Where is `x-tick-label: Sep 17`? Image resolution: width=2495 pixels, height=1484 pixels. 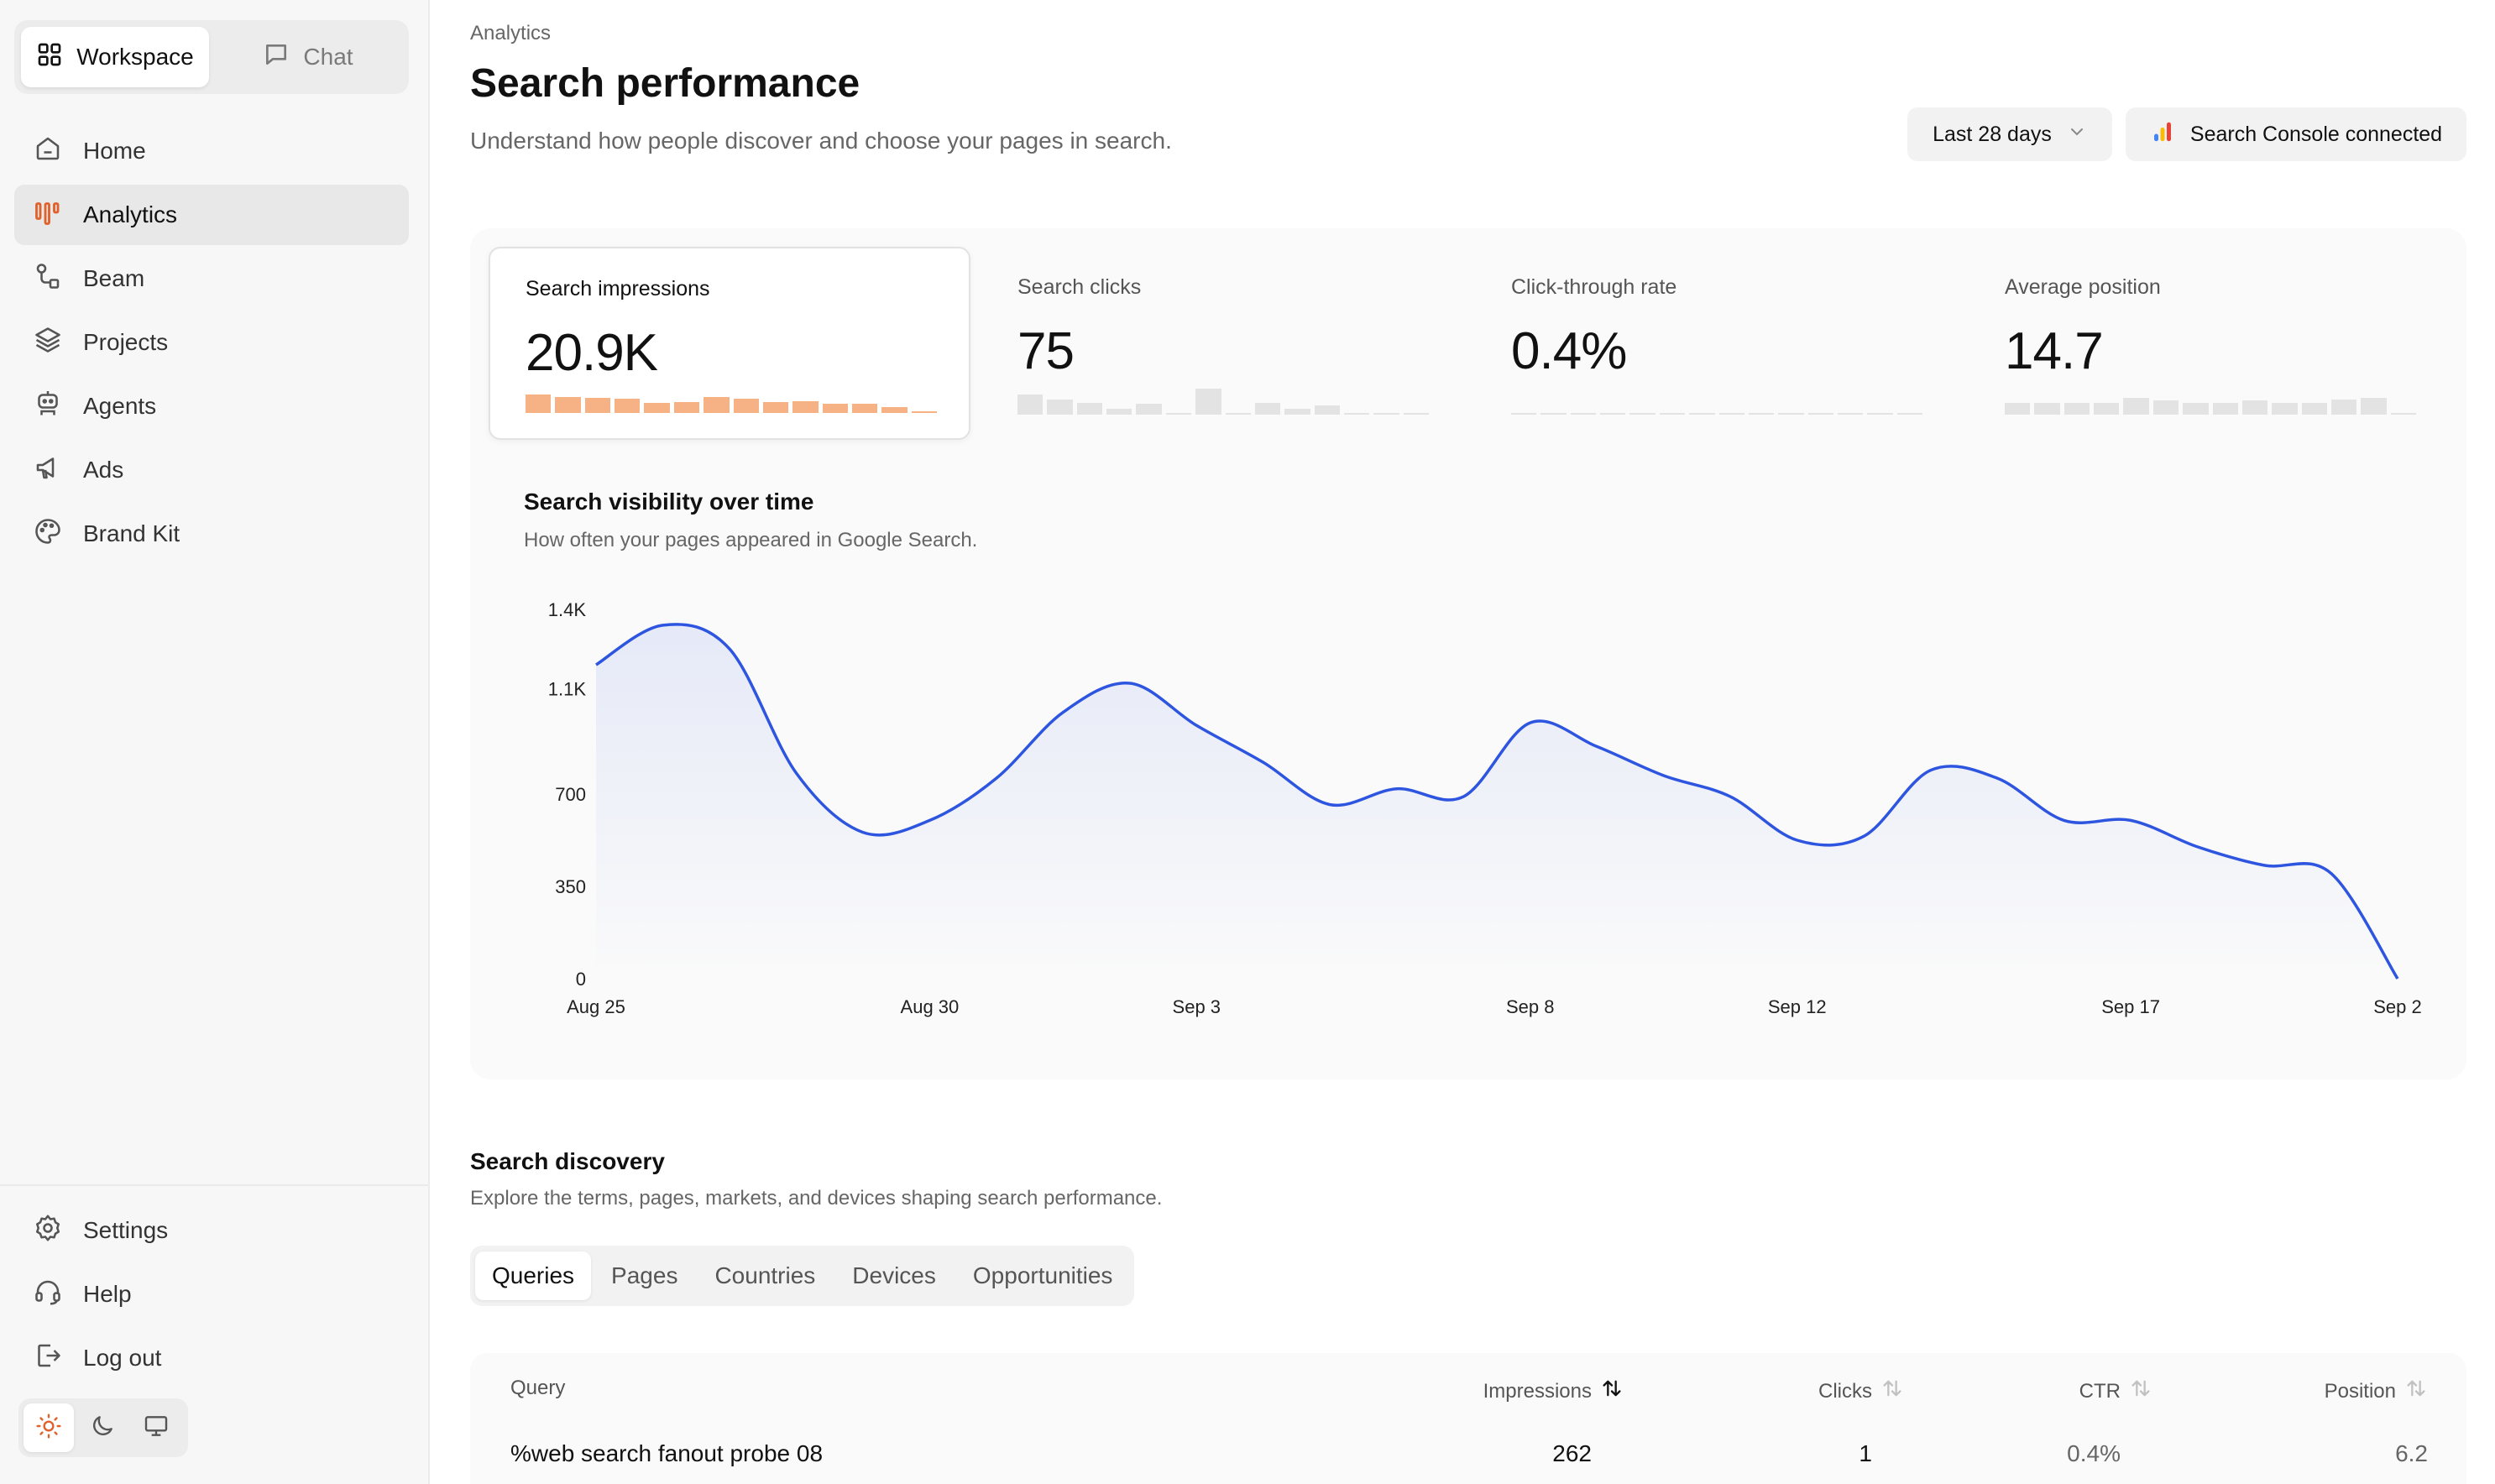
x-tick-label: Sep 17 is located at coordinates (2130, 1006).